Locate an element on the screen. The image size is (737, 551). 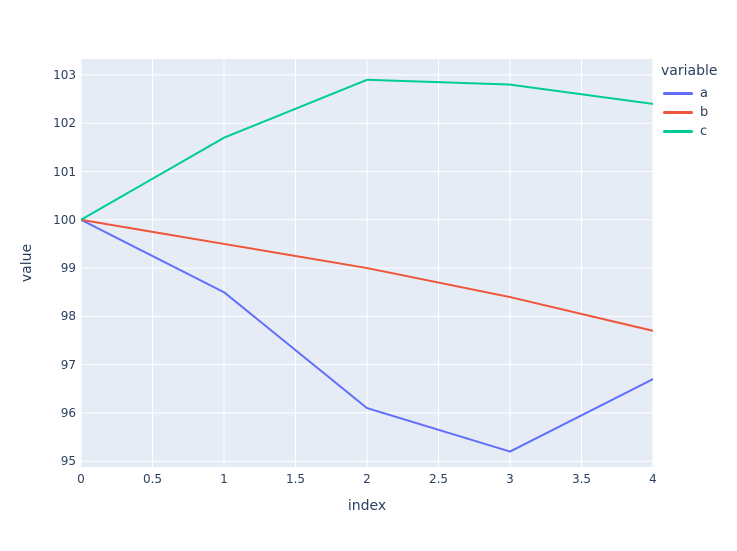
legend-title: variable is located at coordinates (689, 71).